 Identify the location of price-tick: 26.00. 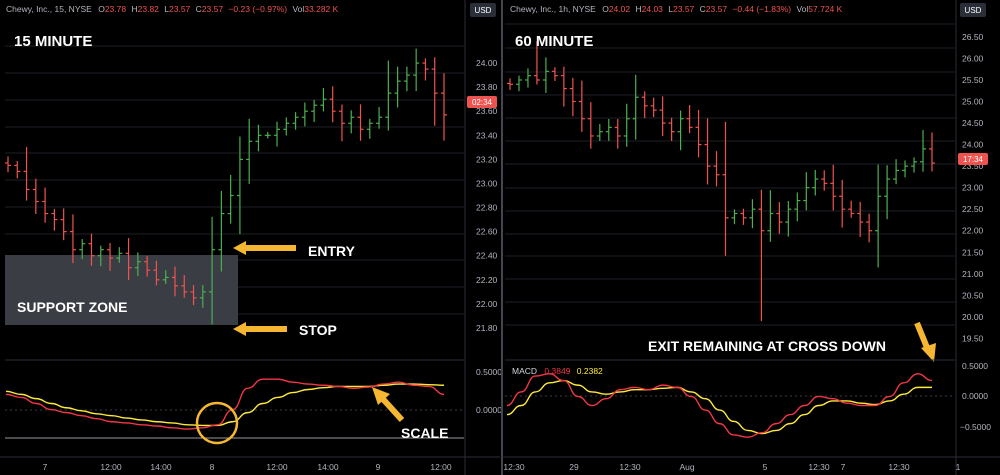
(973, 58).